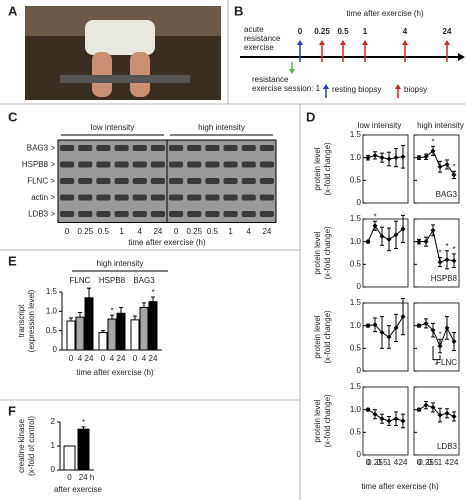 The width and height of the screenshot is (466, 500). I want to click on group-label: HSPB8, so click(112, 280).